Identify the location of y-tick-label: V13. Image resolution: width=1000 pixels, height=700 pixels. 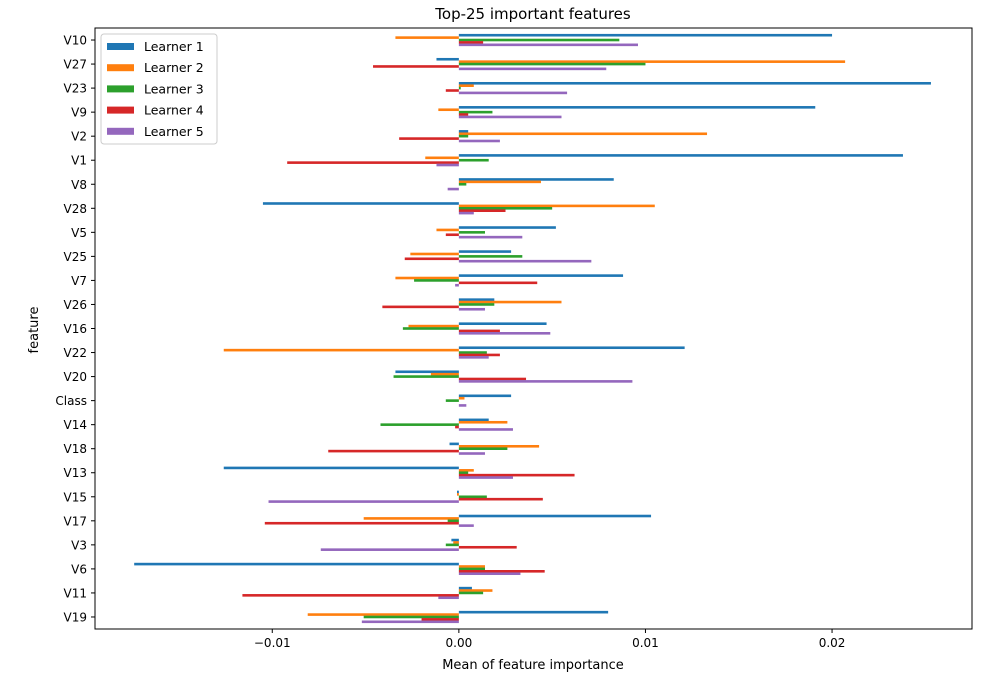
(75, 473).